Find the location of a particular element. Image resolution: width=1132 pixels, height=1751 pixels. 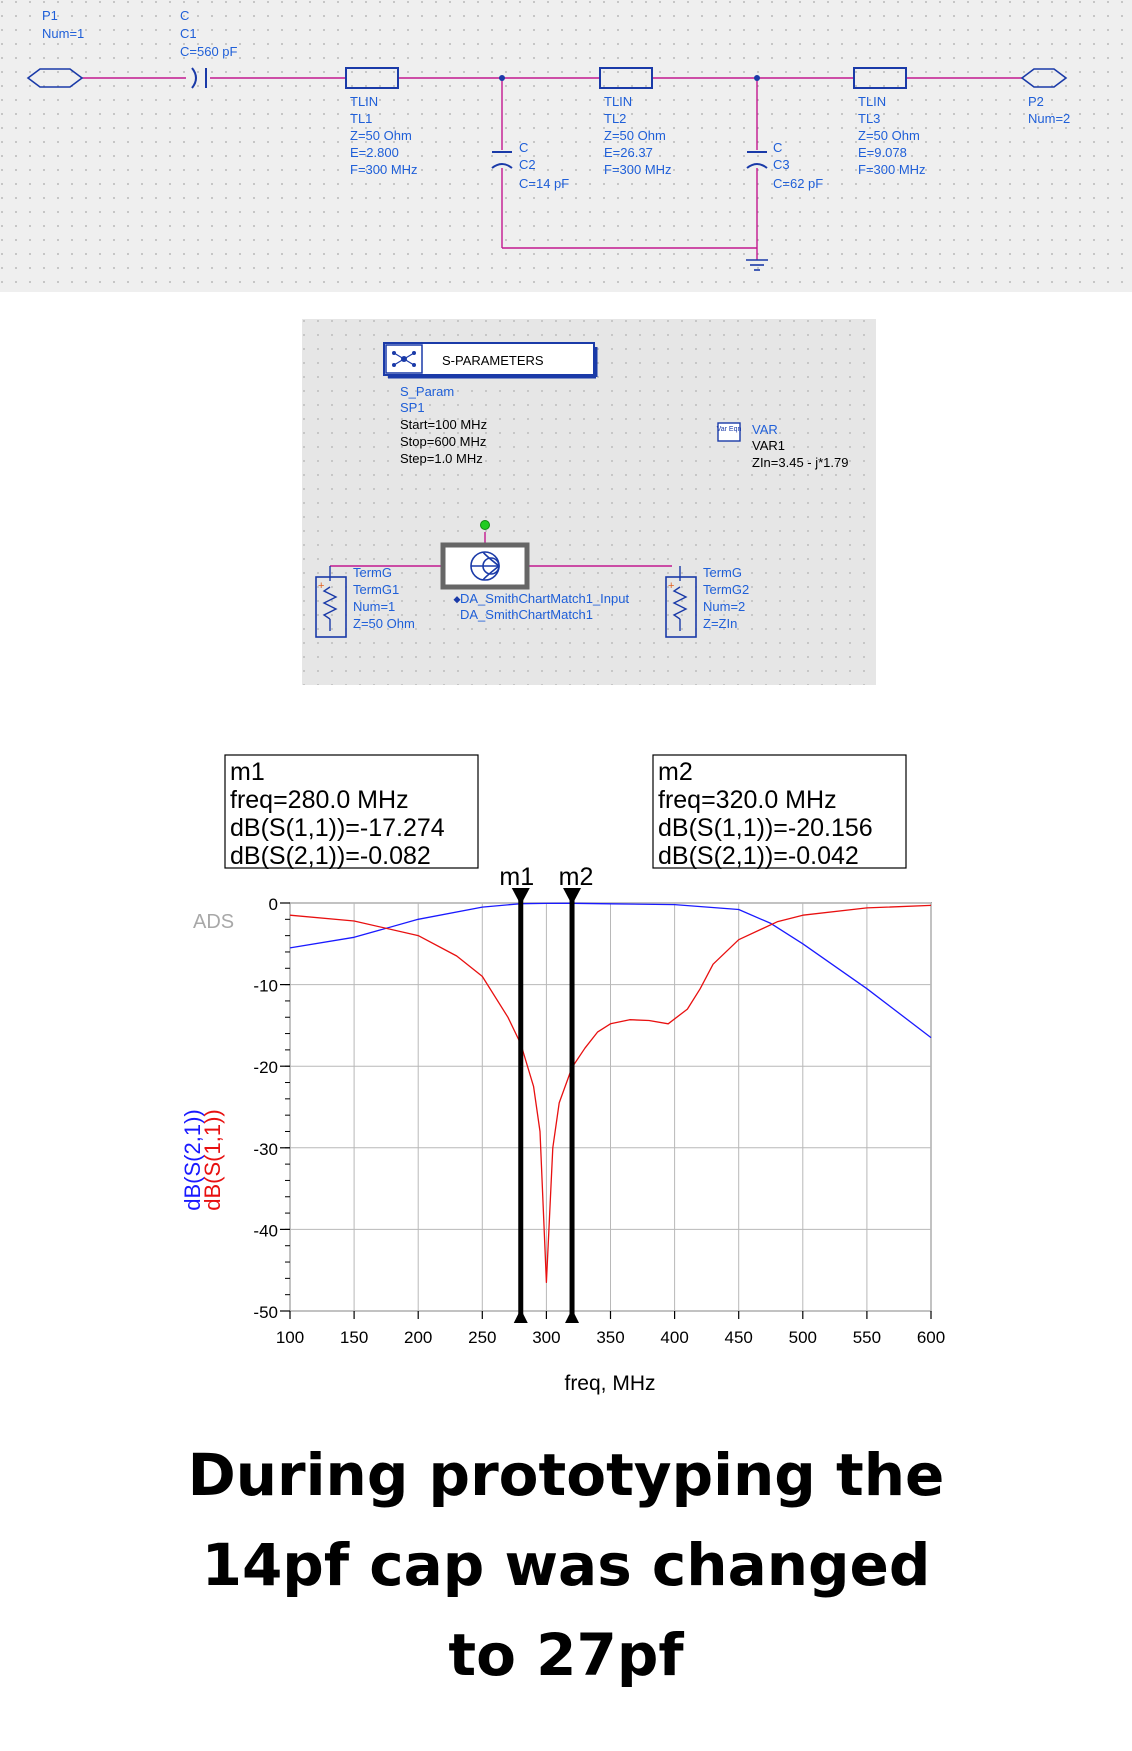

sparam-name: SP1 is located at coordinates (412, 407).